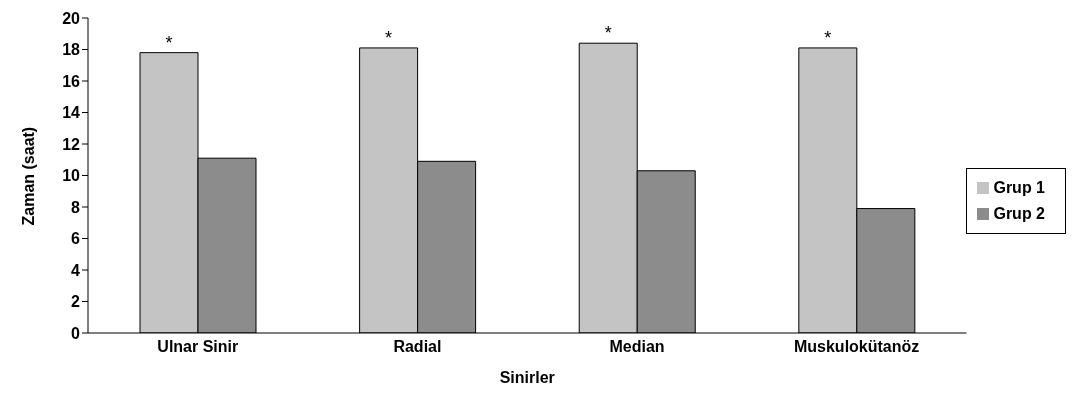  What do you see at coordinates (71, 18) in the screenshot?
I see `y-tick-label: 20` at bounding box center [71, 18].